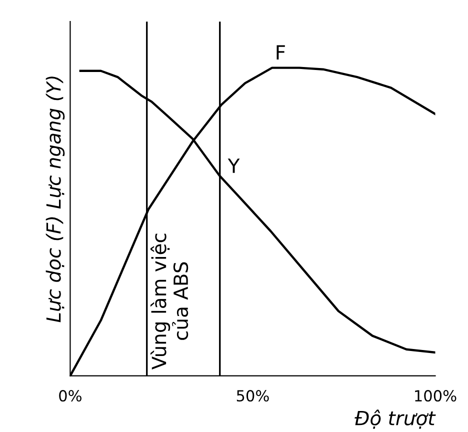 The height and width of the screenshot is (432, 468). I want to click on x-tick-label: 50%, so click(252, 396).